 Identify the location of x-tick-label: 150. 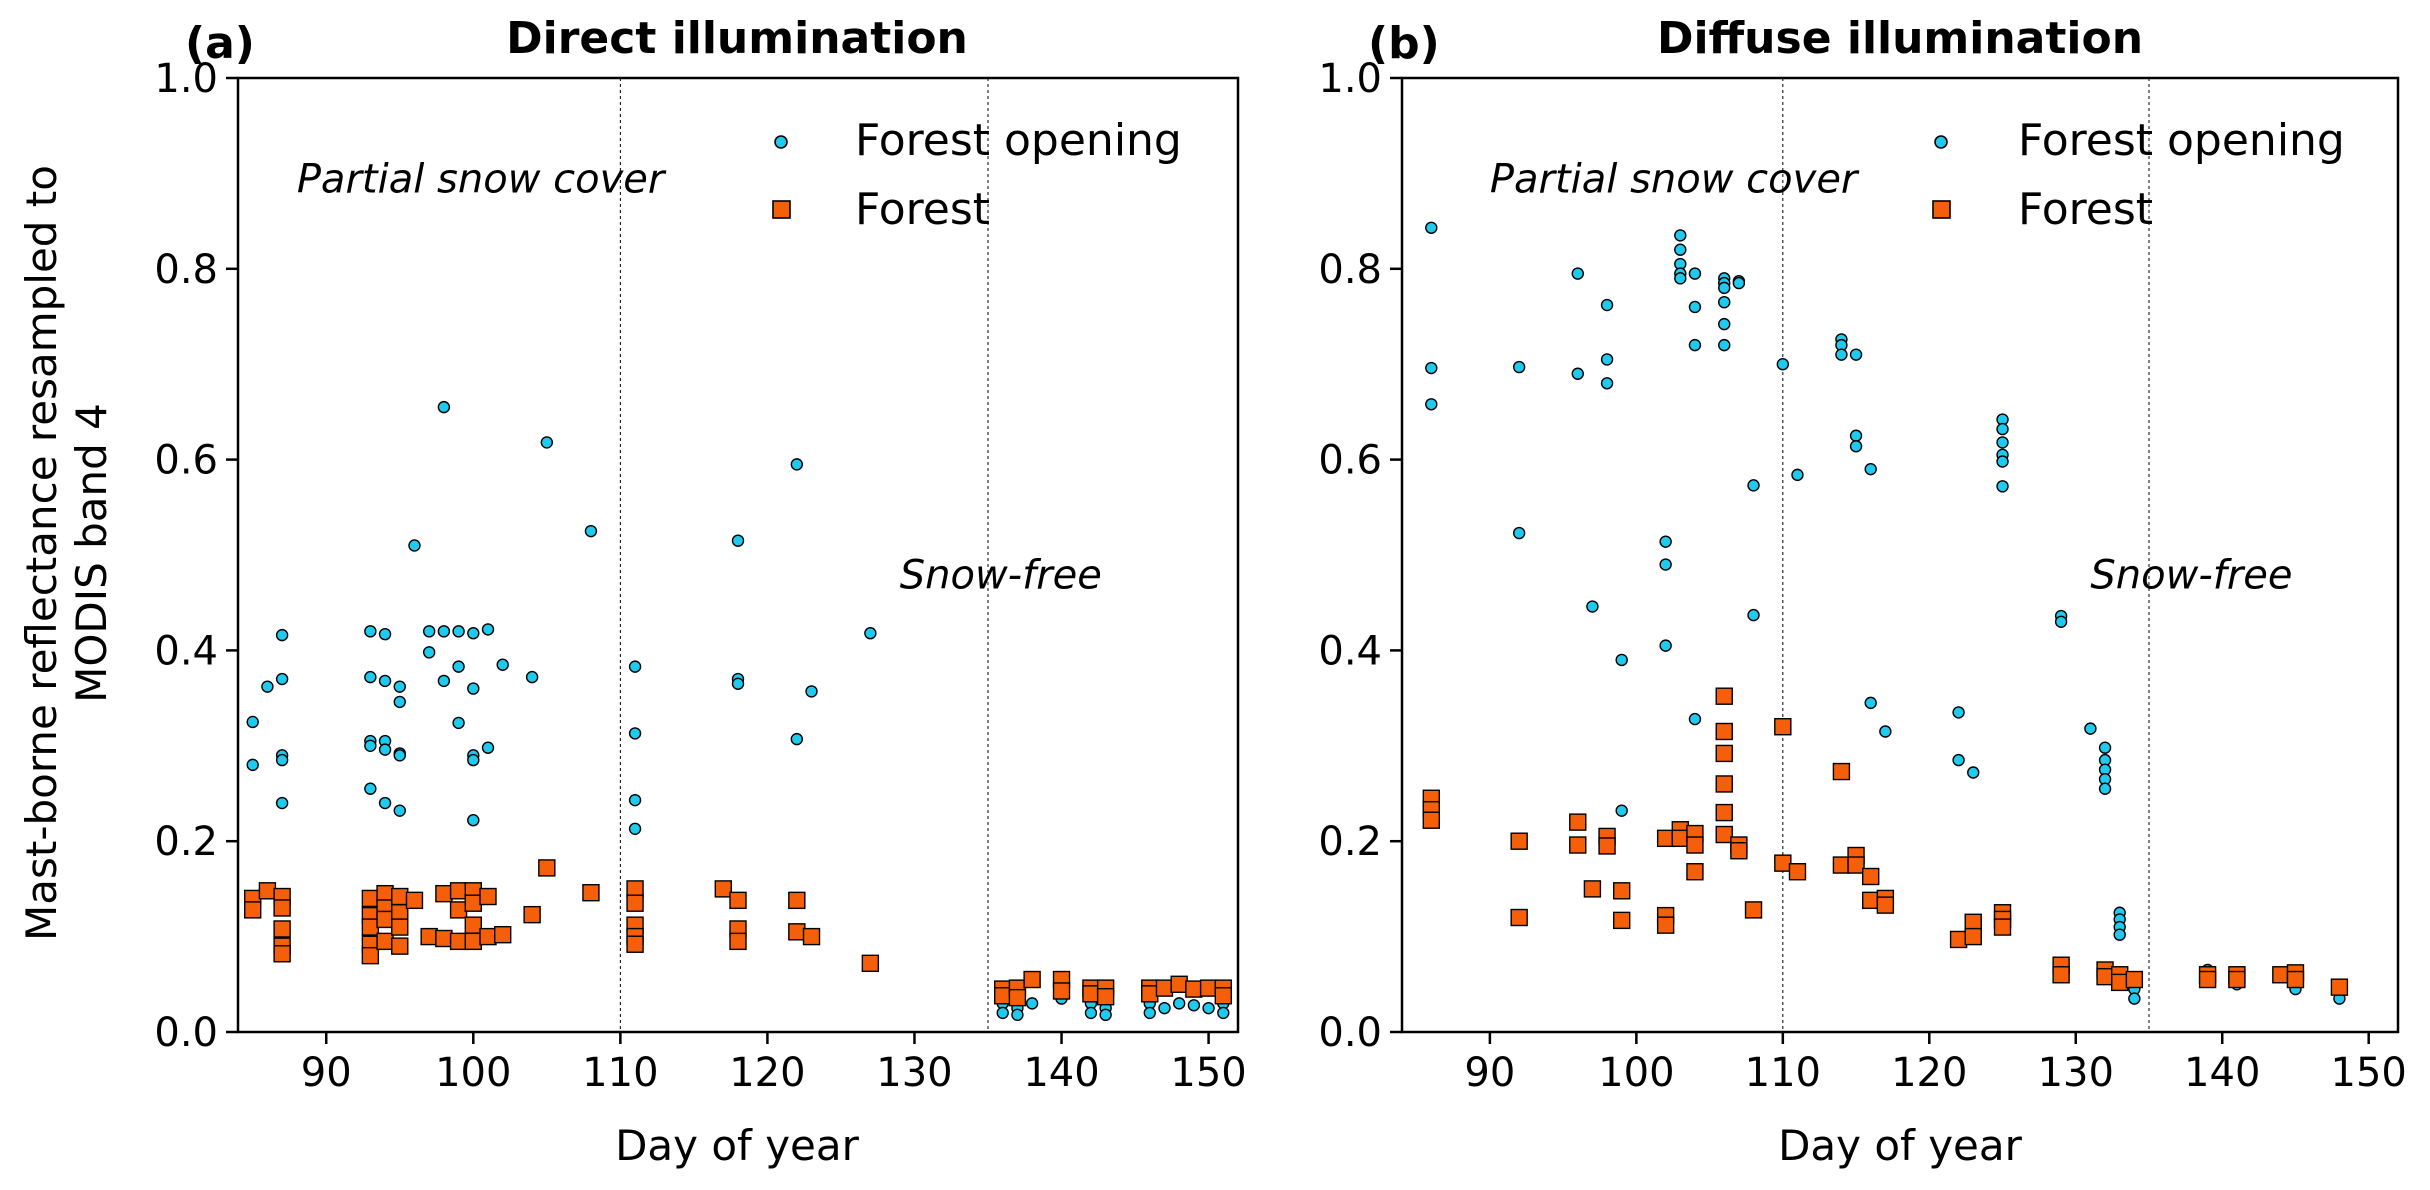
(2369, 1073).